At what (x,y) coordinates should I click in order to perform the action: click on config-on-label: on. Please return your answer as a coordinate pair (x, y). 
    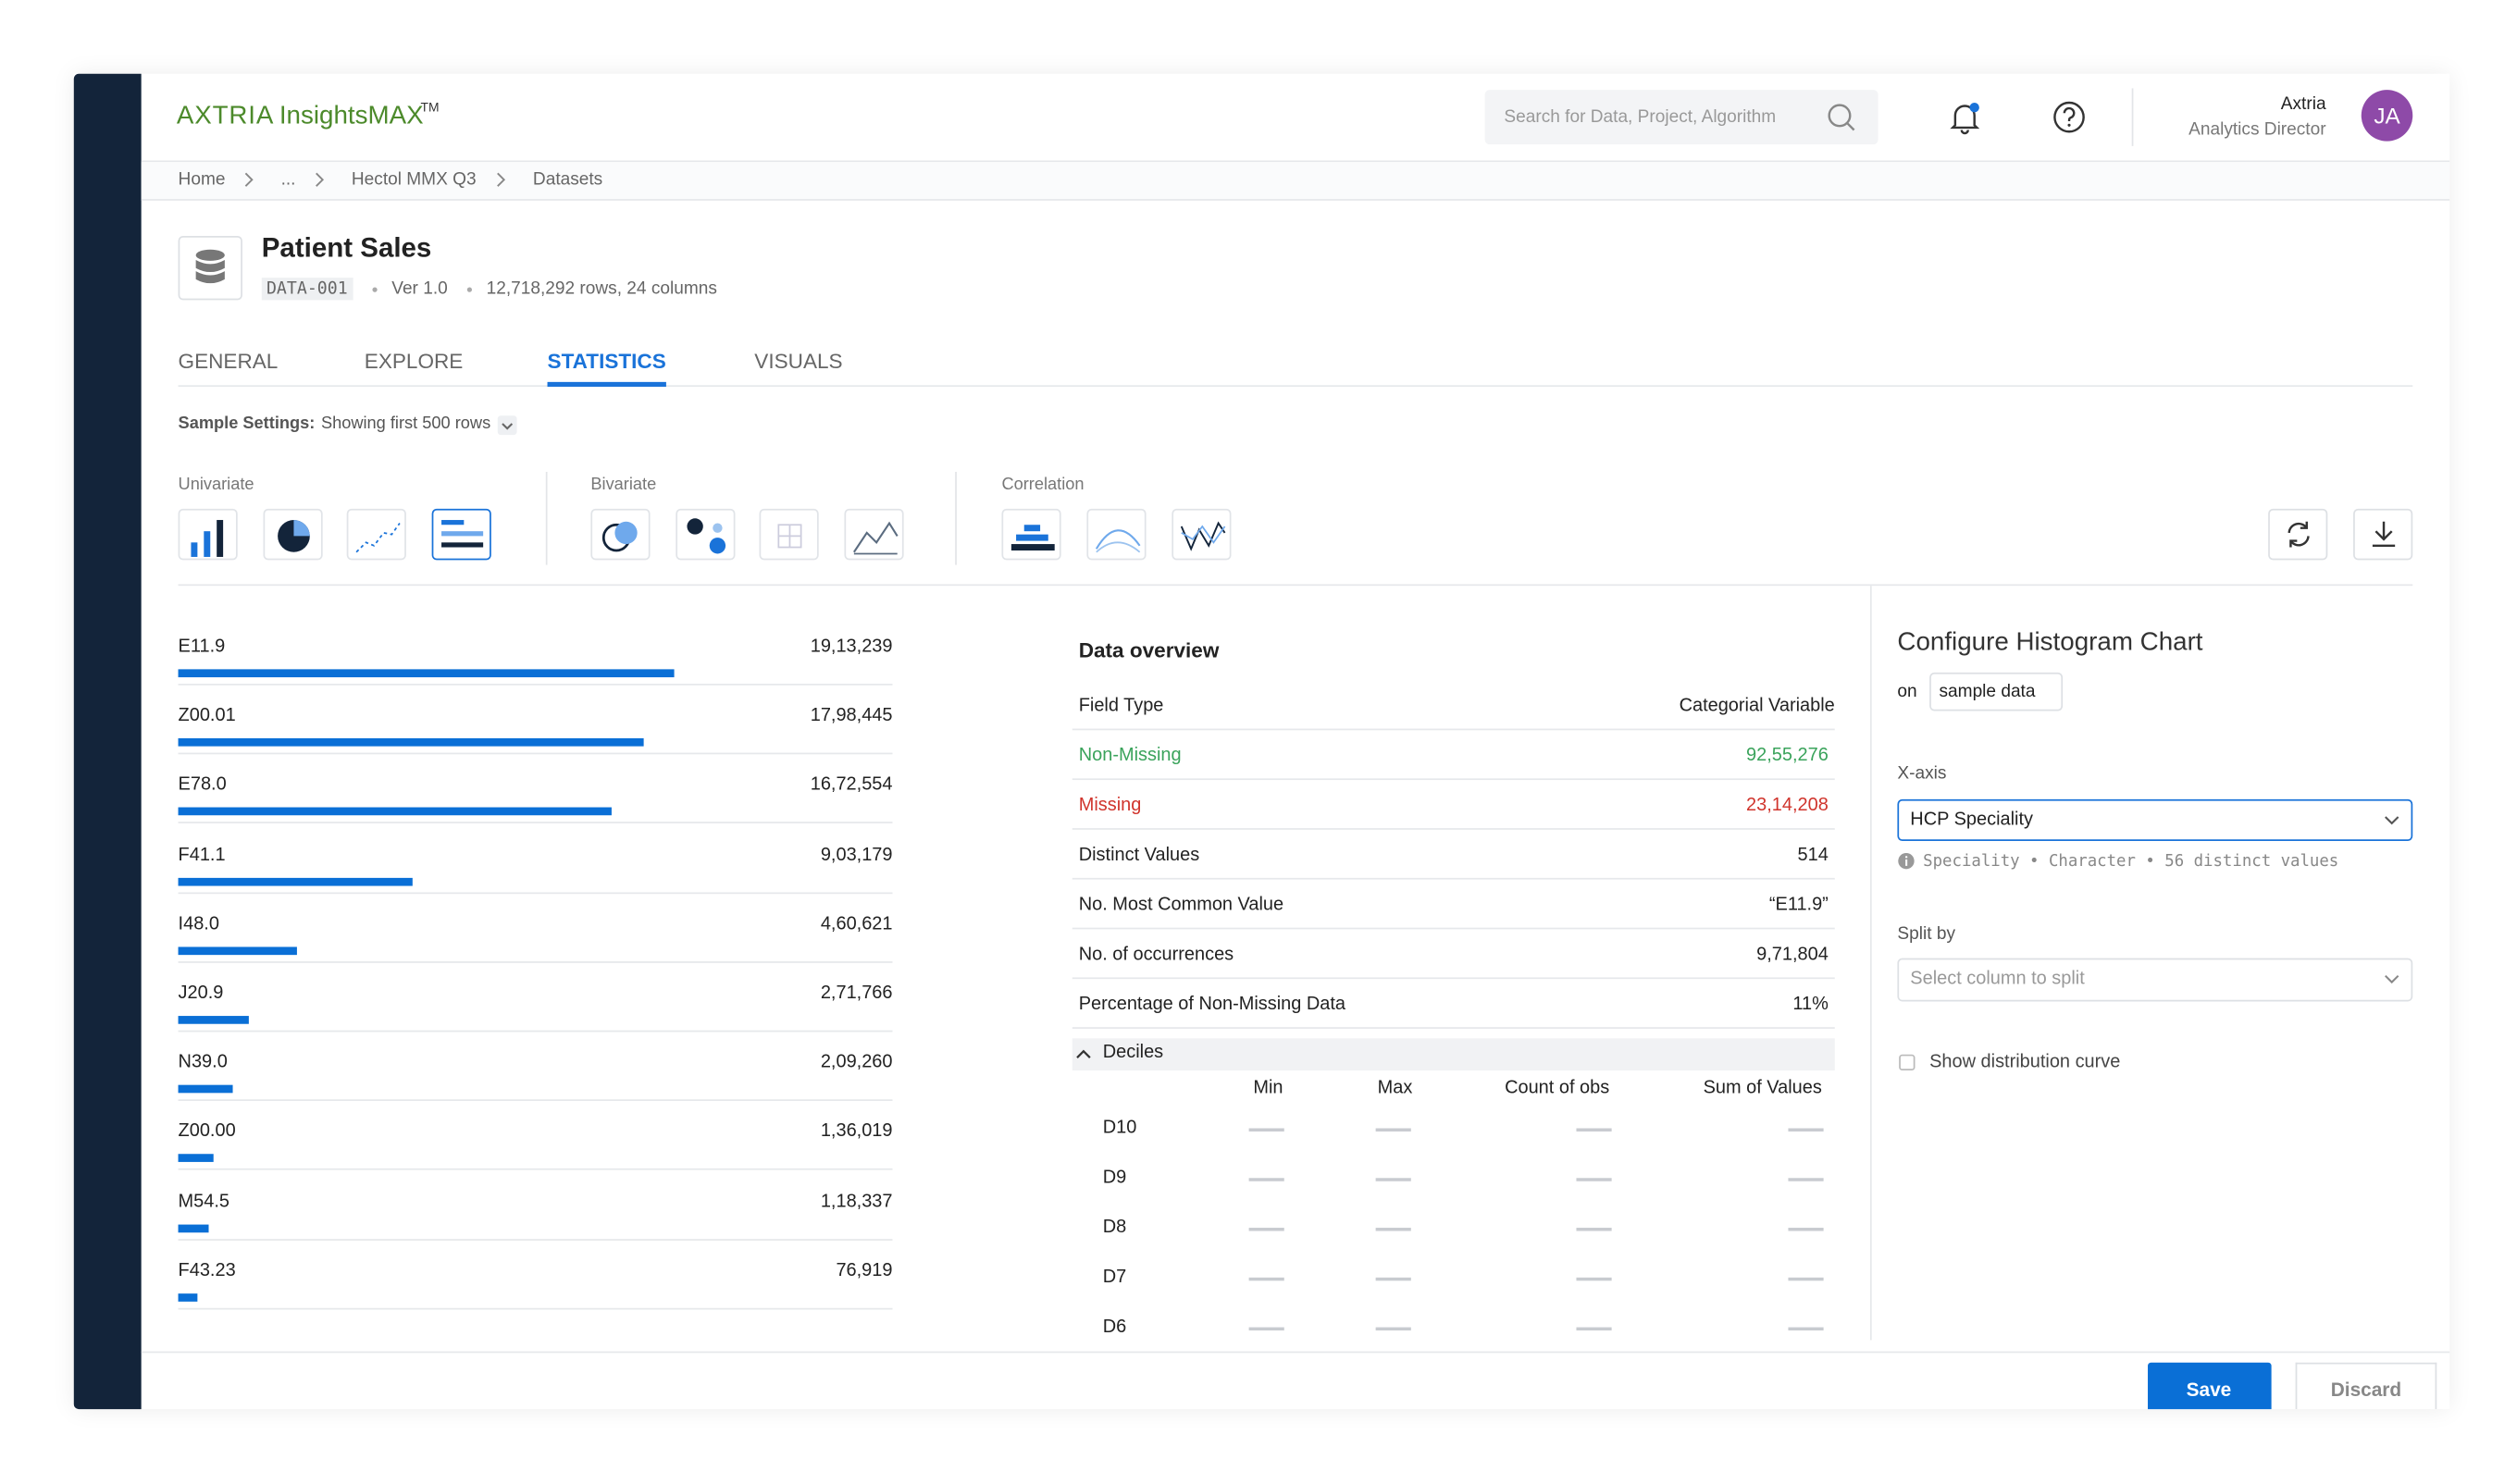
    Looking at the image, I should click on (1906, 691).